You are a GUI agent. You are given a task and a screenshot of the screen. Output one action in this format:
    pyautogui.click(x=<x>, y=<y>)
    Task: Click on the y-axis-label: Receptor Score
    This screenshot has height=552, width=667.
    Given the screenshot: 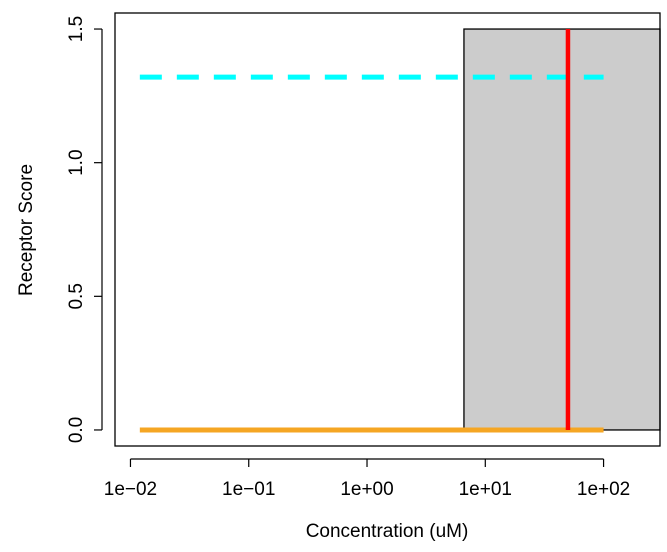 What is the action you would take?
    pyautogui.click(x=26, y=230)
    